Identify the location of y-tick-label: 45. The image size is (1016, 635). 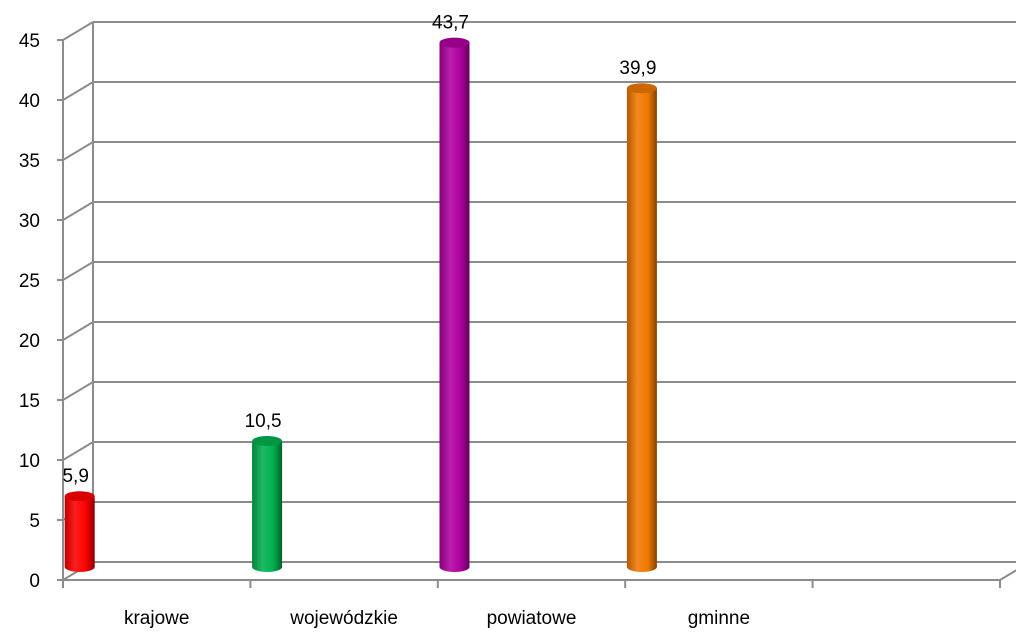
(29, 41).